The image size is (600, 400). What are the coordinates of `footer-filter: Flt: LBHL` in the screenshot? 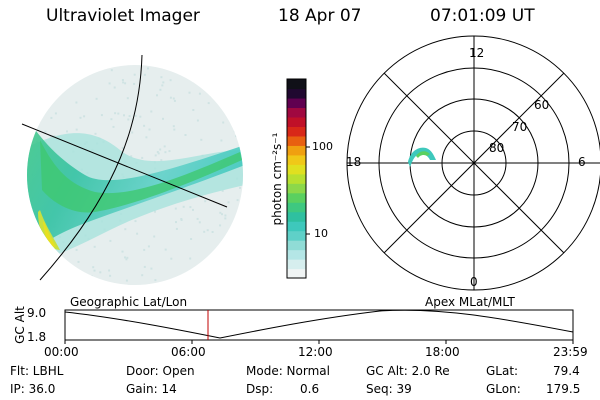 It's located at (37, 371).